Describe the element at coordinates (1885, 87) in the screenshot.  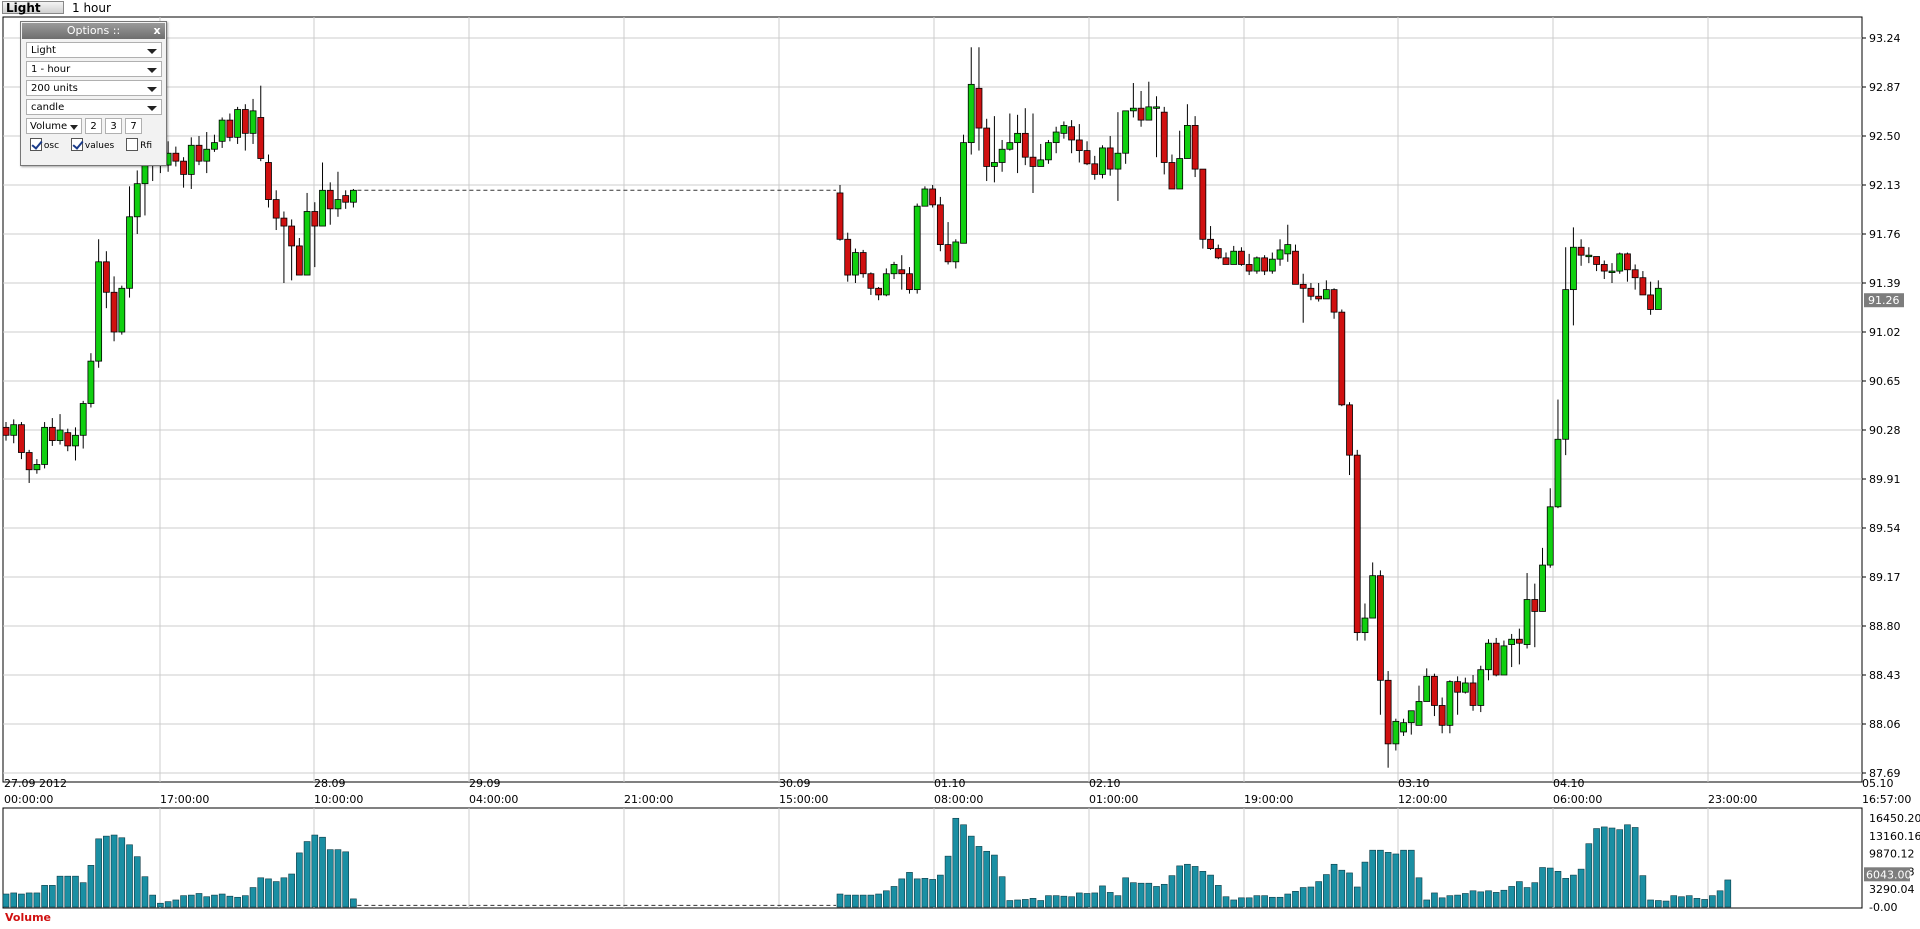
I see `y-tick-label: 92.87` at that location.